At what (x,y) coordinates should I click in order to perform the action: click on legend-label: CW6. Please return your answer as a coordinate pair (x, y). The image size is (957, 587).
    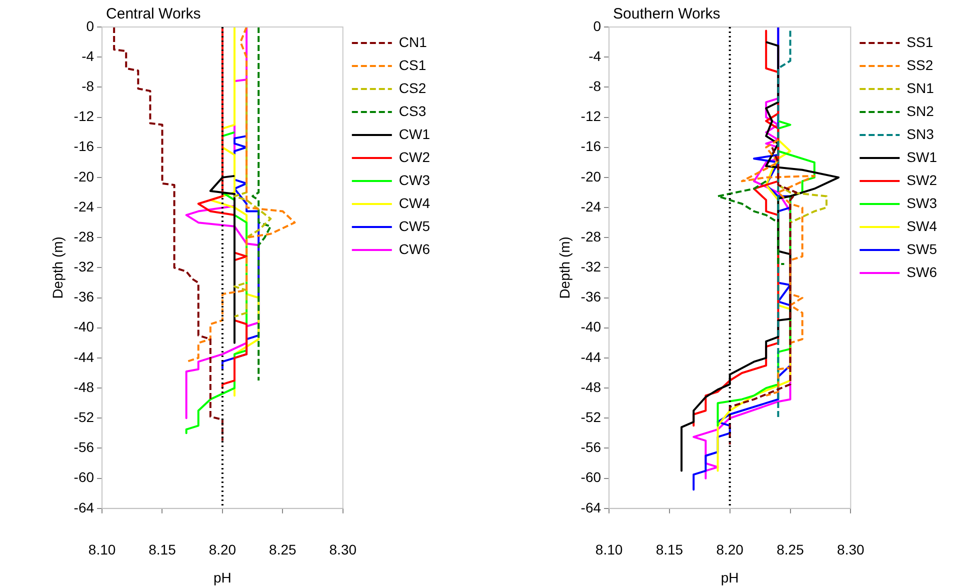
    Looking at the image, I should click on (414, 248).